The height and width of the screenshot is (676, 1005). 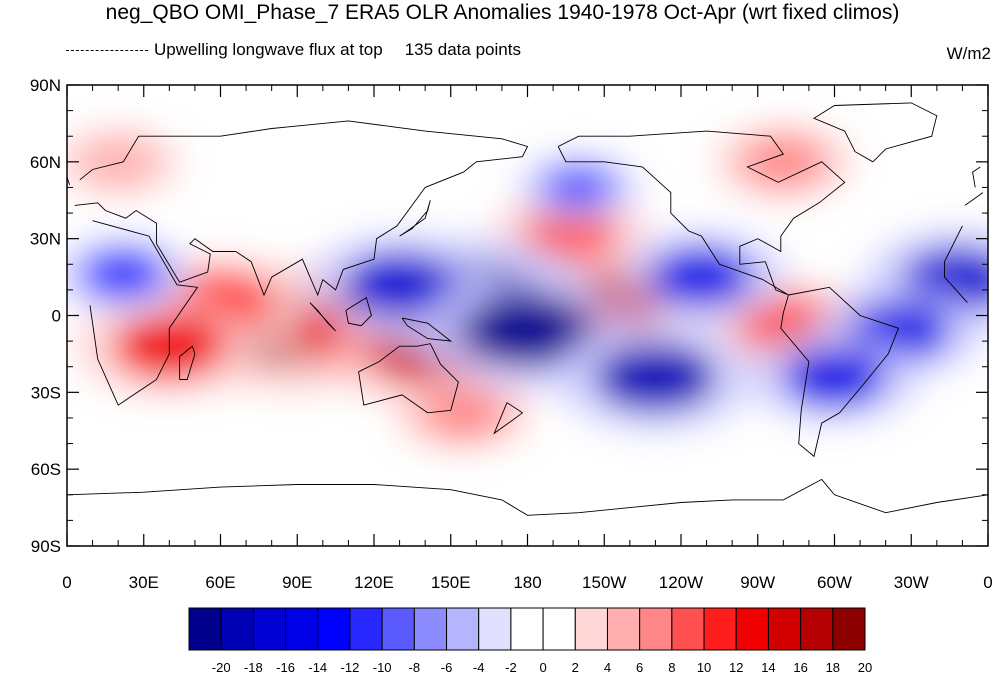 What do you see at coordinates (382, 667) in the screenshot?
I see `colorbar-label: -10` at bounding box center [382, 667].